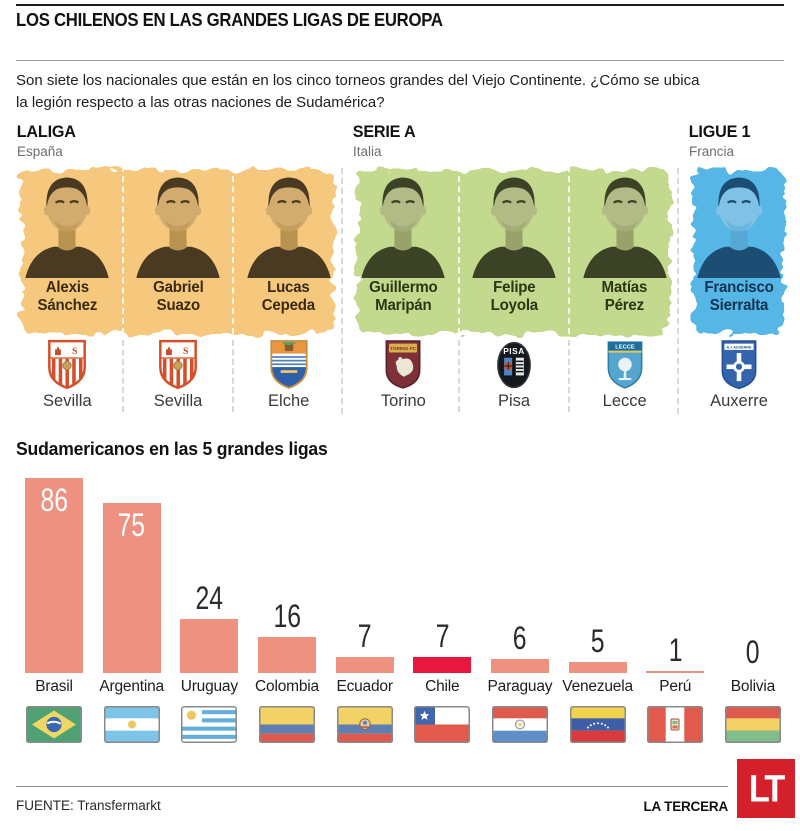 The width and height of the screenshot is (800, 831). I want to click on svg-text: TORINO FC, so click(403, 349).